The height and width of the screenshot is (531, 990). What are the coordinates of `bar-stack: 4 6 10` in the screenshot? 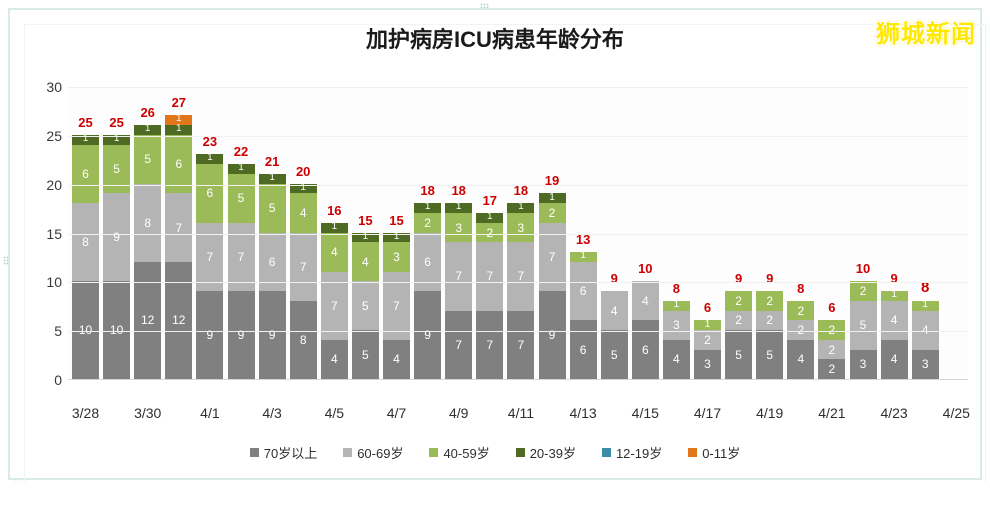 It's located at (645, 320).